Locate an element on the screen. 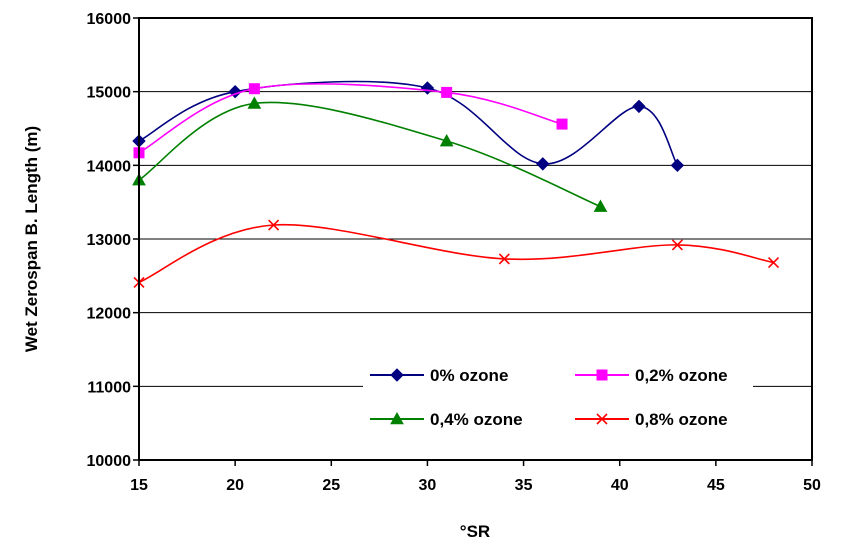 This screenshot has height=545, width=841. legend-item-0-ozone: 0% ozone is located at coordinates (439, 375).